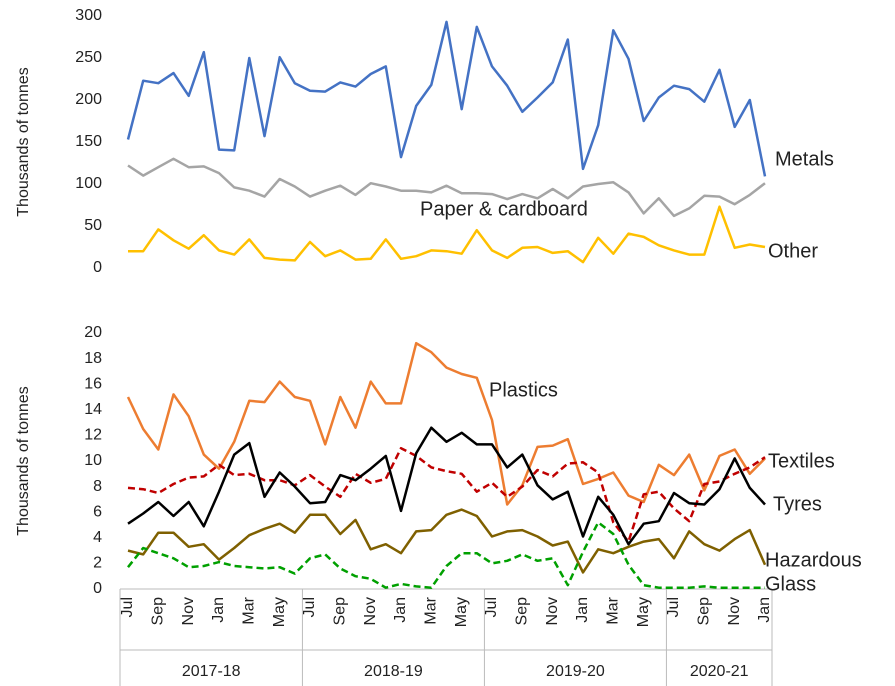 This screenshot has height=686, width=895. I want to click on series-label: Metals, so click(804, 159).